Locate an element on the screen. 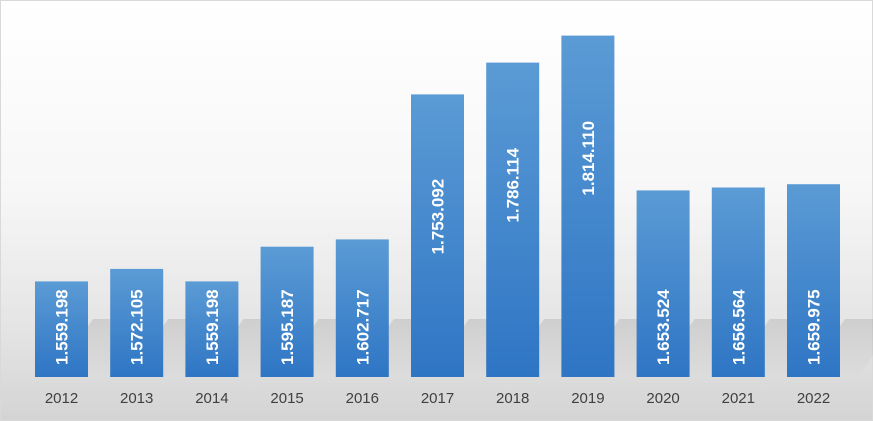 Image resolution: width=873 pixels, height=422 pixels. bar-2017 is located at coordinates (437, 236).